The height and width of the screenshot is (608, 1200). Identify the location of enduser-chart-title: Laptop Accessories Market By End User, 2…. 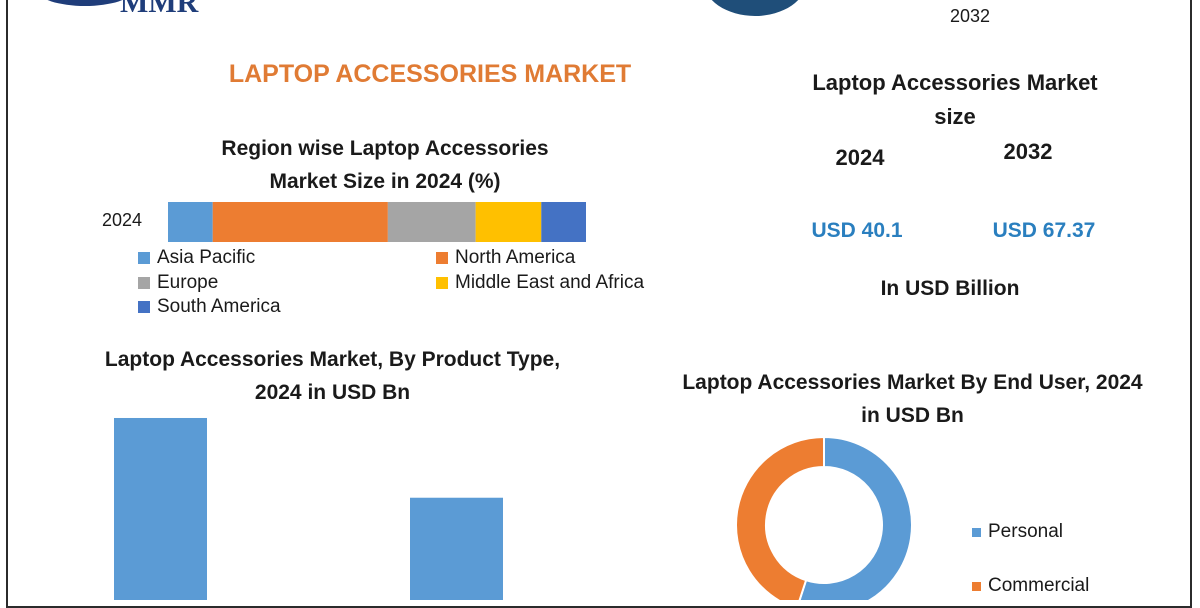
(912, 399).